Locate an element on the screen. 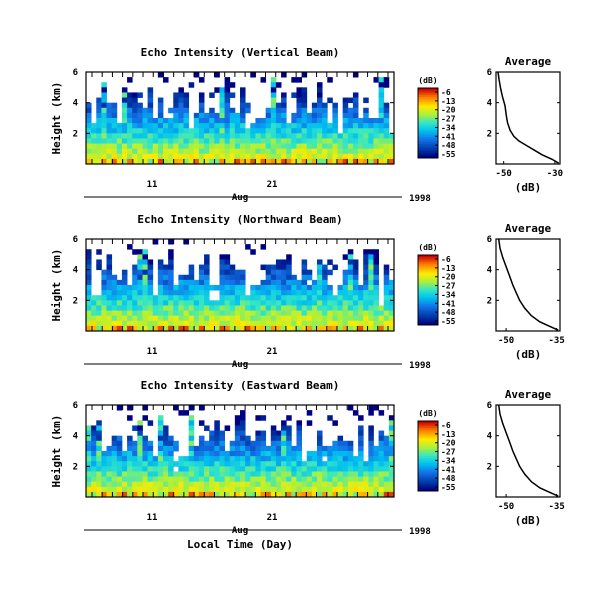 This screenshot has height=601, width=615. colorbar-tick-label: -41 is located at coordinates (448, 136).